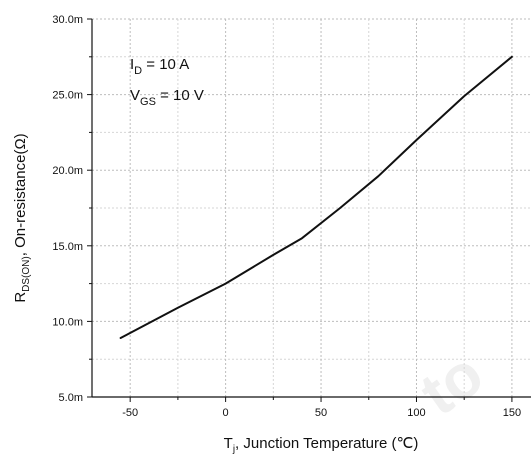 The width and height of the screenshot is (531, 457). I want to click on x-tick-label: -50, so click(130, 413).